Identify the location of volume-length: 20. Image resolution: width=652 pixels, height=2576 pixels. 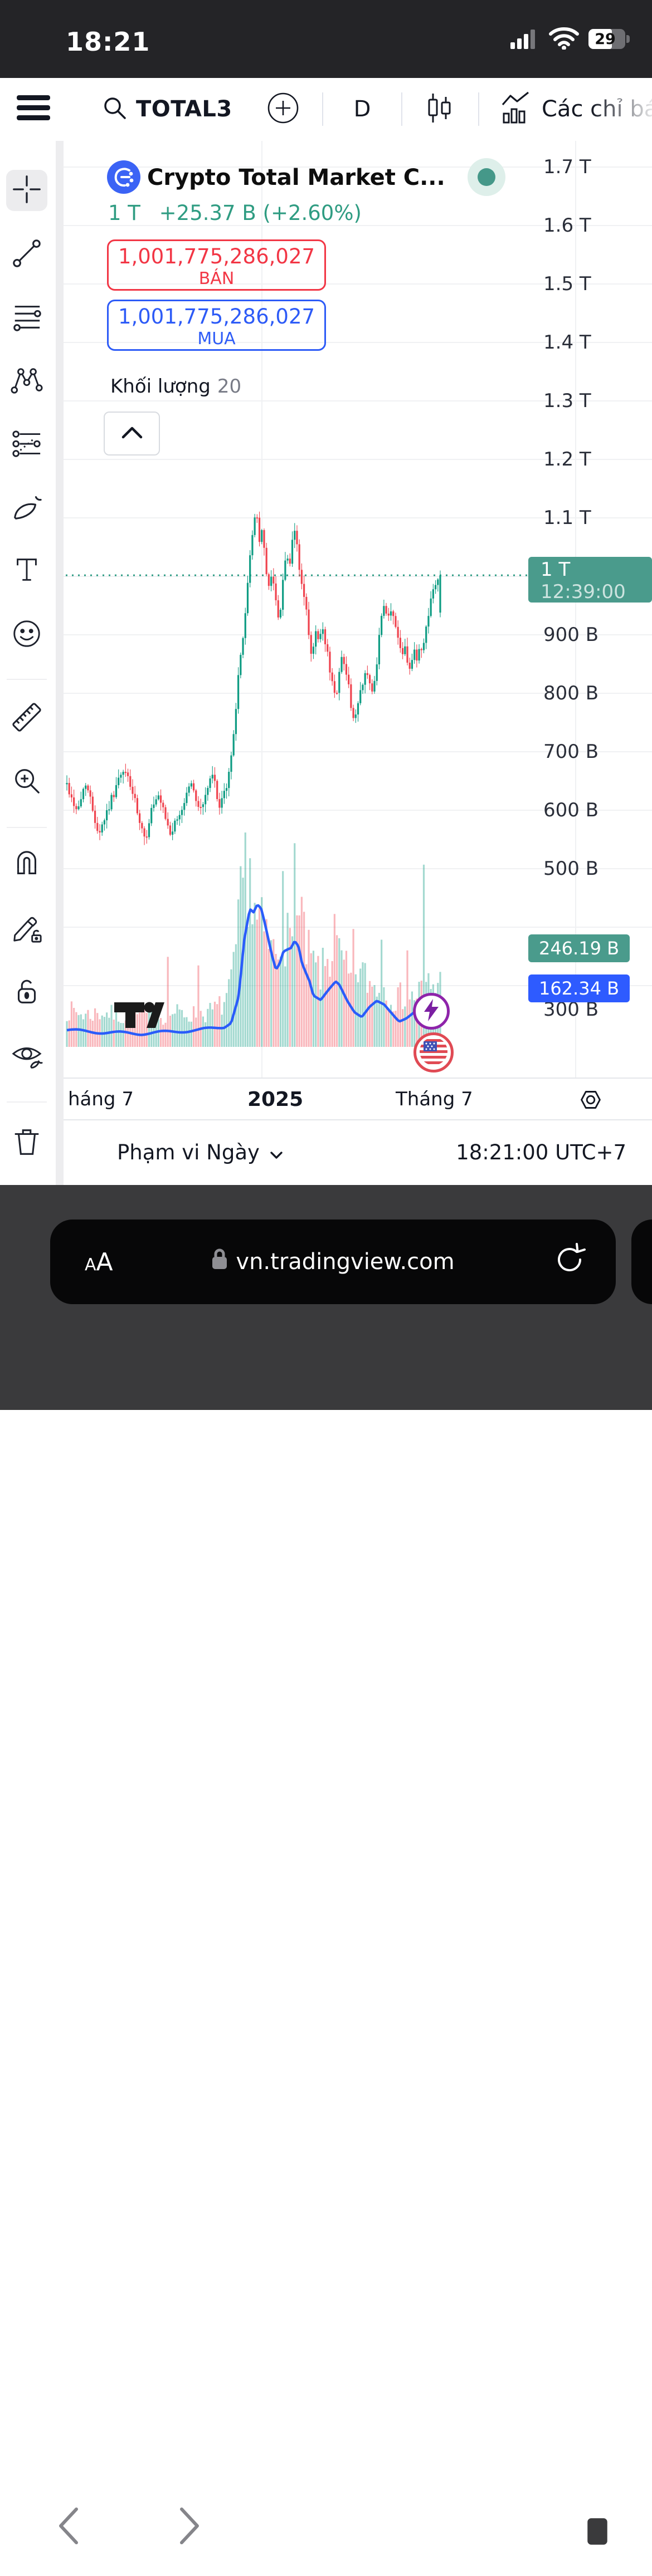
(229, 386).